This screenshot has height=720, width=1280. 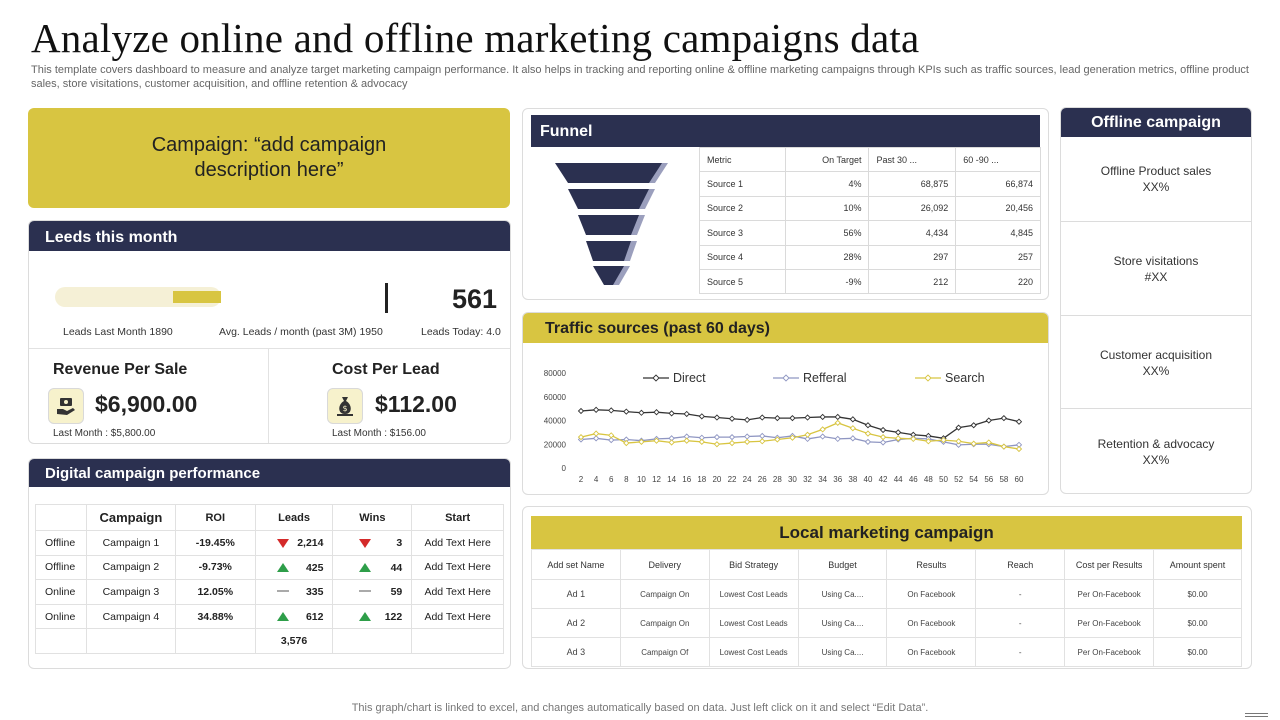 I want to click on offline-item: Customer acquisition XX%, so click(x=1156, y=363).